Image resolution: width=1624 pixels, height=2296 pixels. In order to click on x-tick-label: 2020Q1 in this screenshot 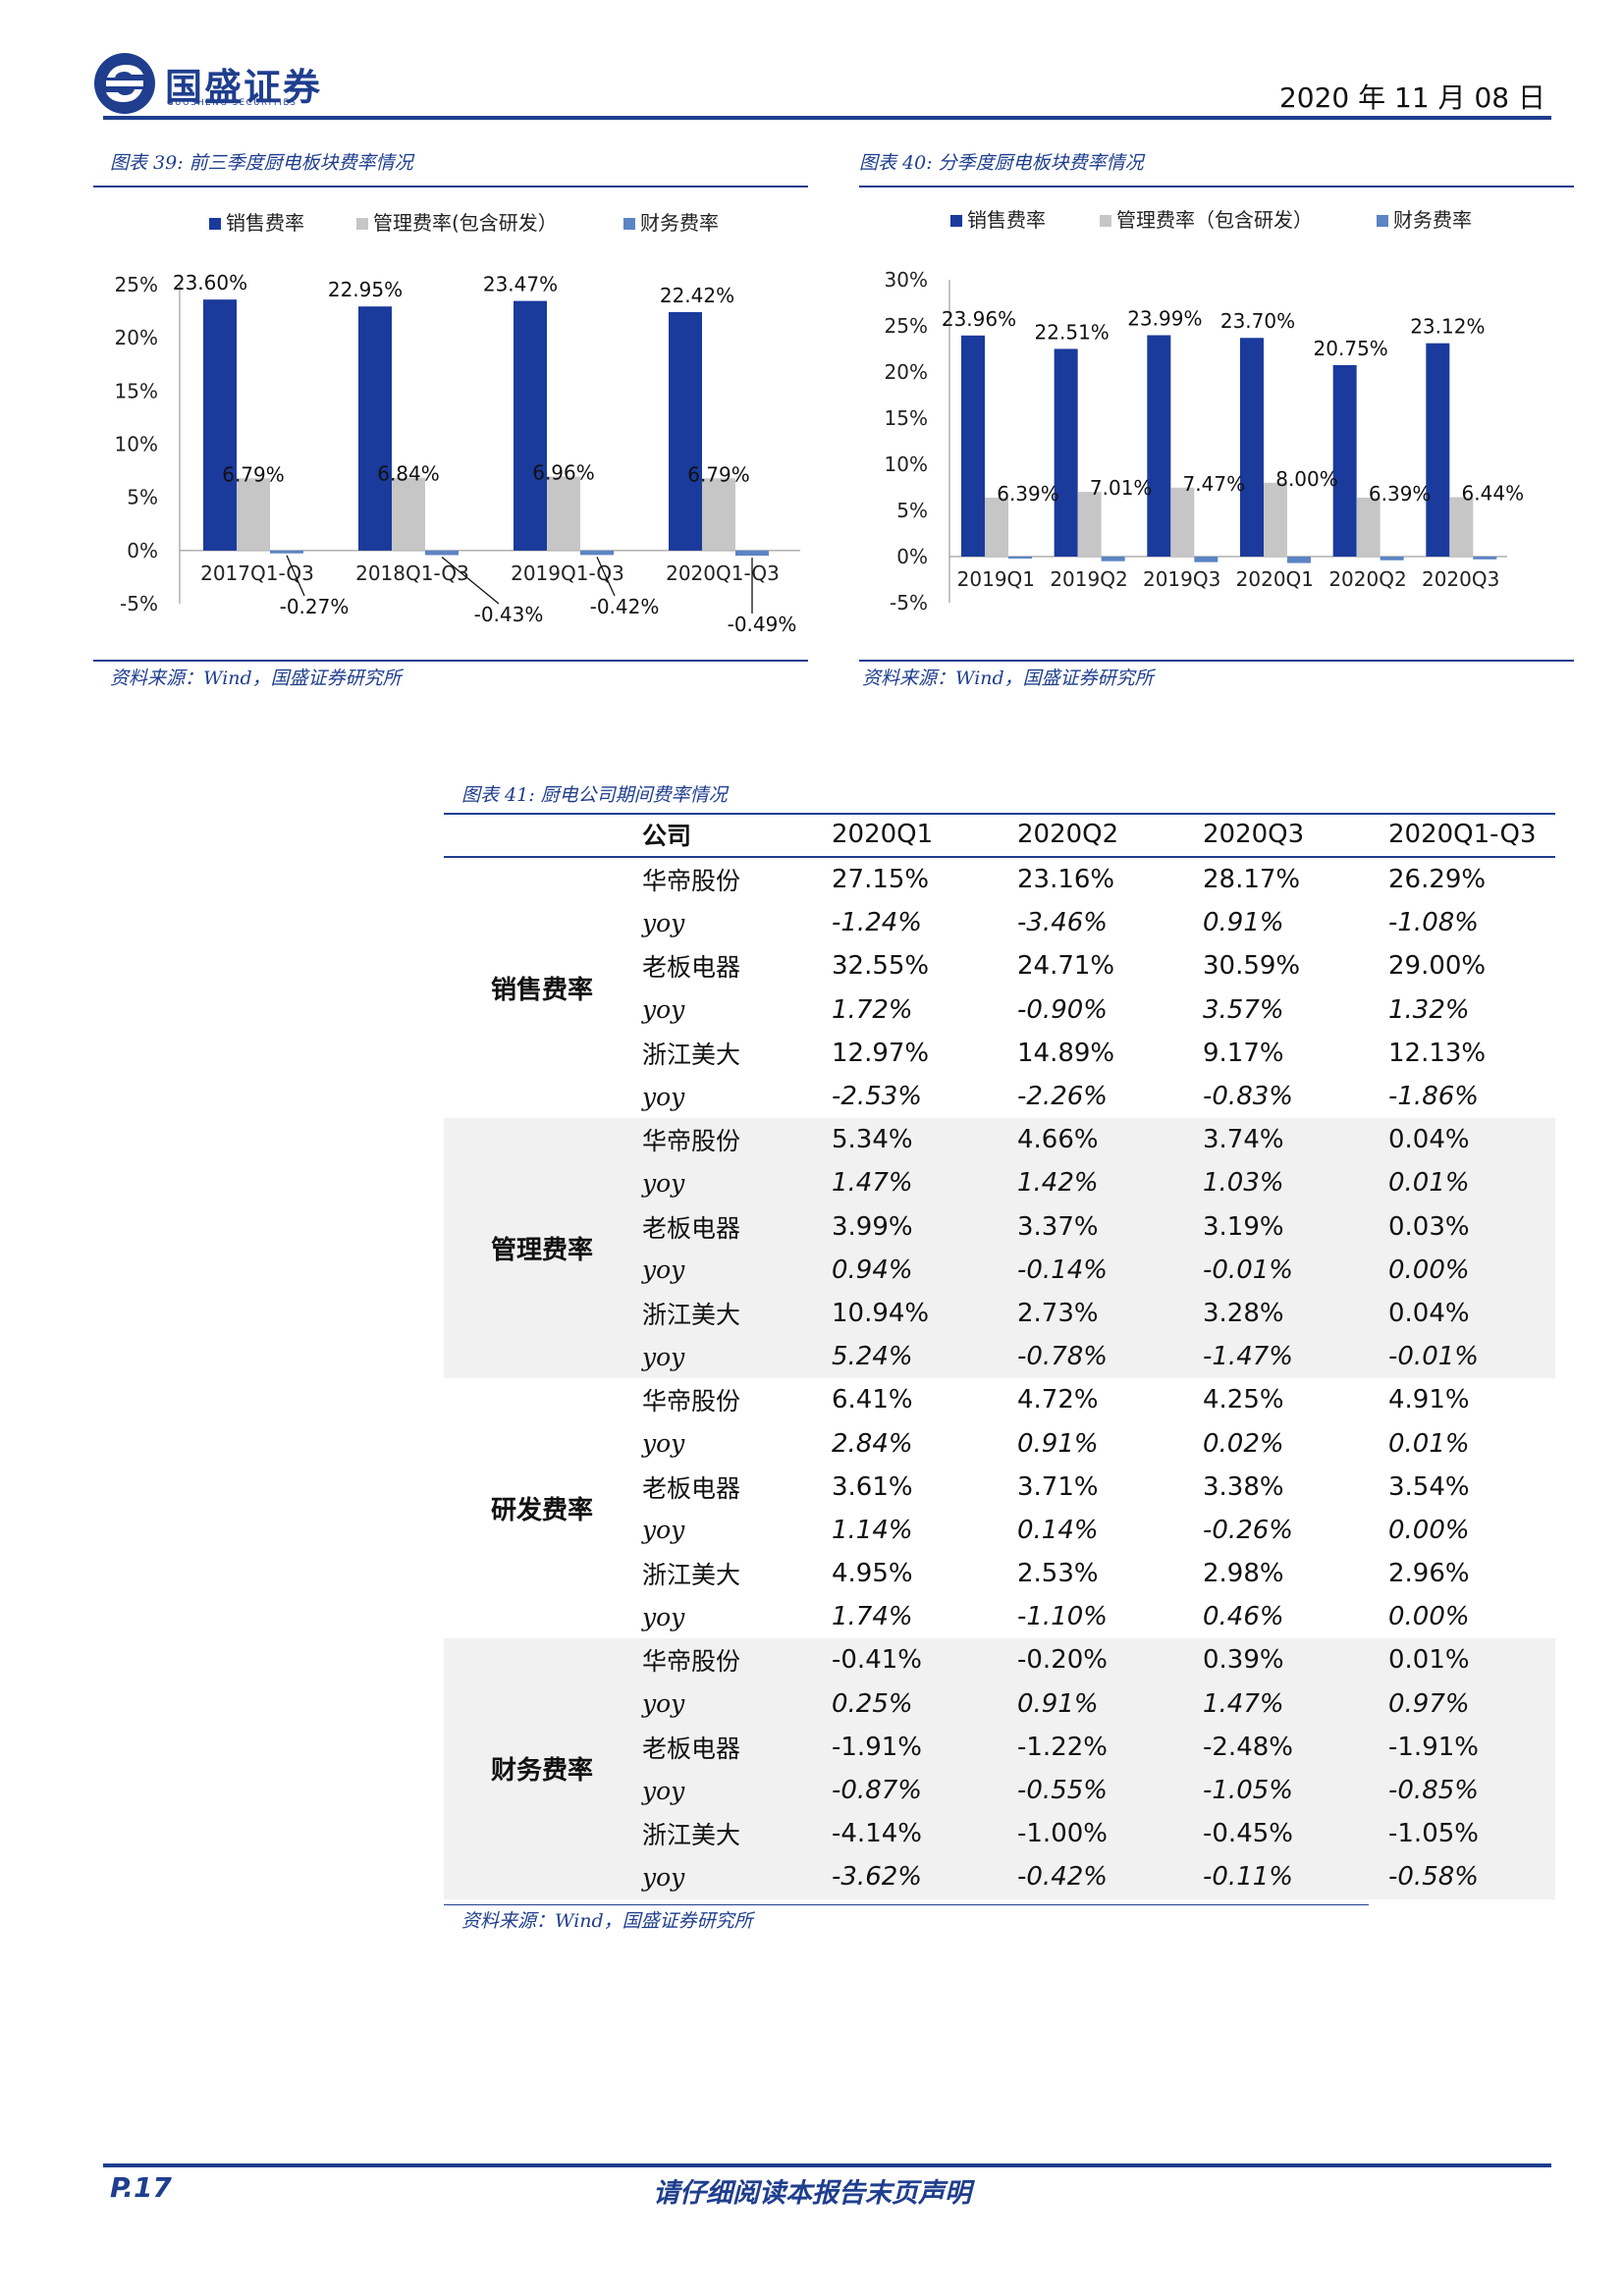, I will do `click(1275, 579)`.